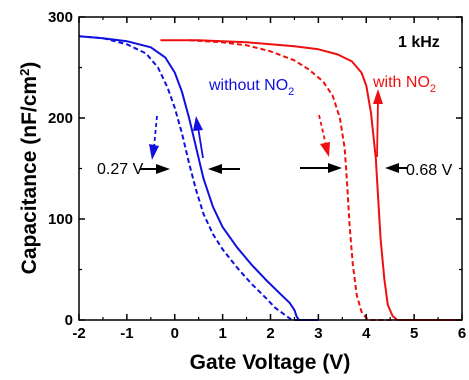 The image size is (469, 380). I want to click on y-tick-label: 0, so click(69, 320).